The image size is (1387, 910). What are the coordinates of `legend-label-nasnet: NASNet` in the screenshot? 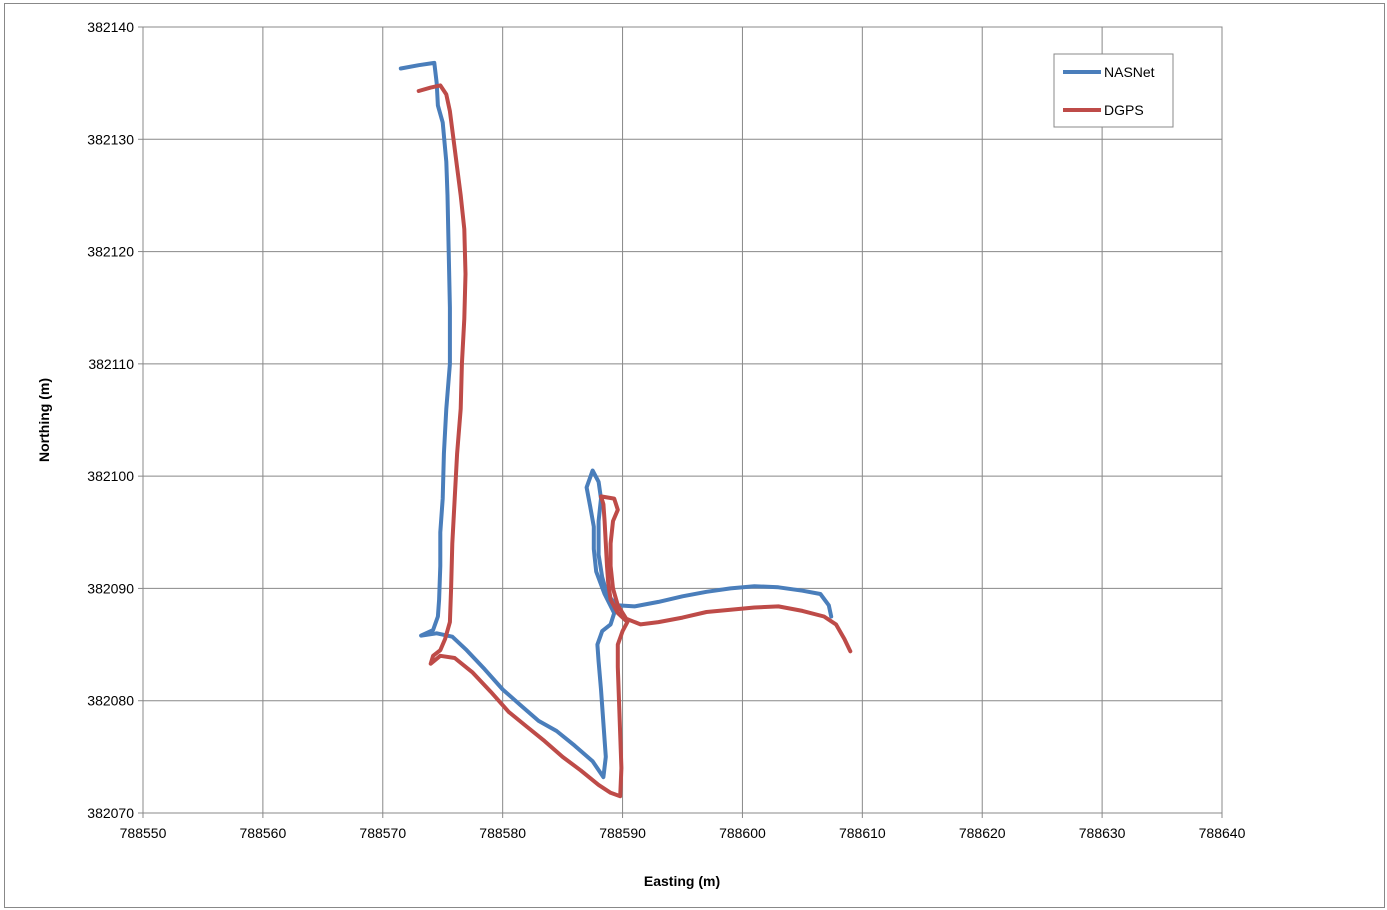 It's located at (1129, 72).